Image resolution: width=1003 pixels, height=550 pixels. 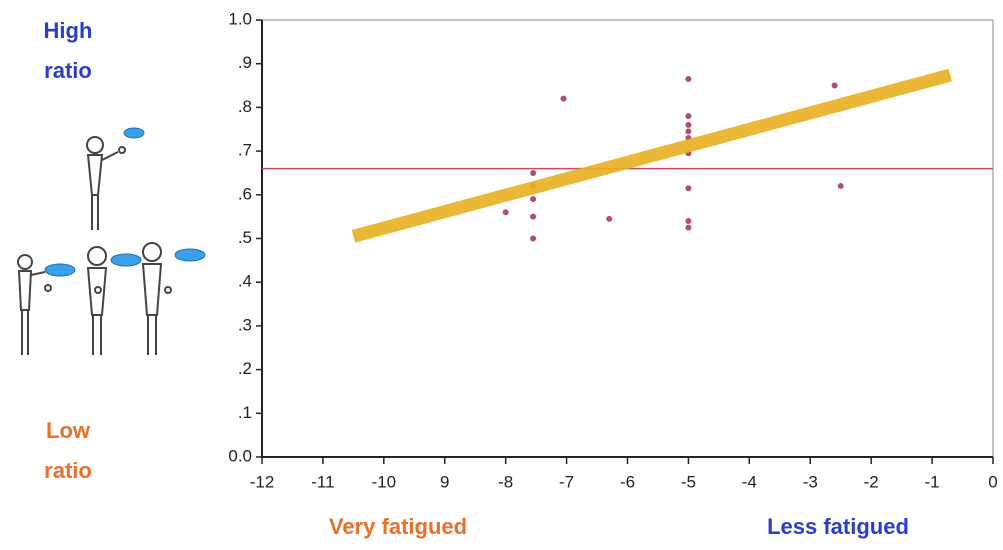 What do you see at coordinates (68, 430) in the screenshot?
I see `side-label: Low` at bounding box center [68, 430].